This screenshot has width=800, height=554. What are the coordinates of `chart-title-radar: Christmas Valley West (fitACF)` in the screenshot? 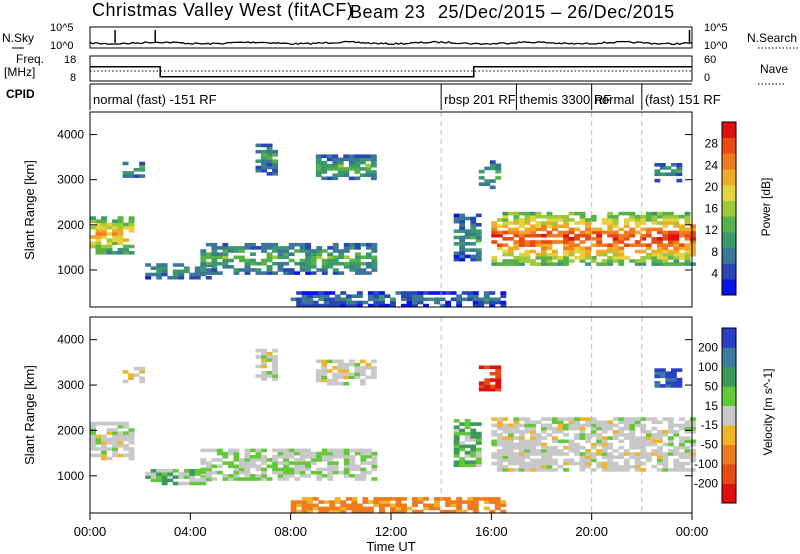 It's located at (222, 10).